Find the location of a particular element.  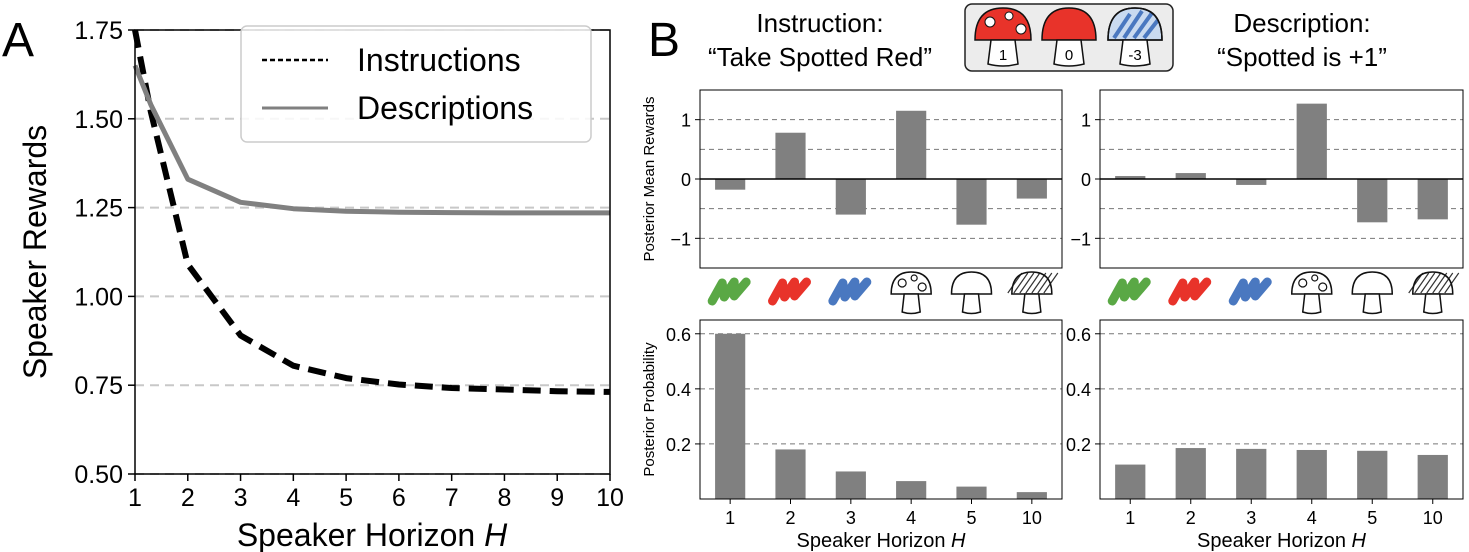

y-axis-label-a: Speaker Rewards is located at coordinates (35, 252).